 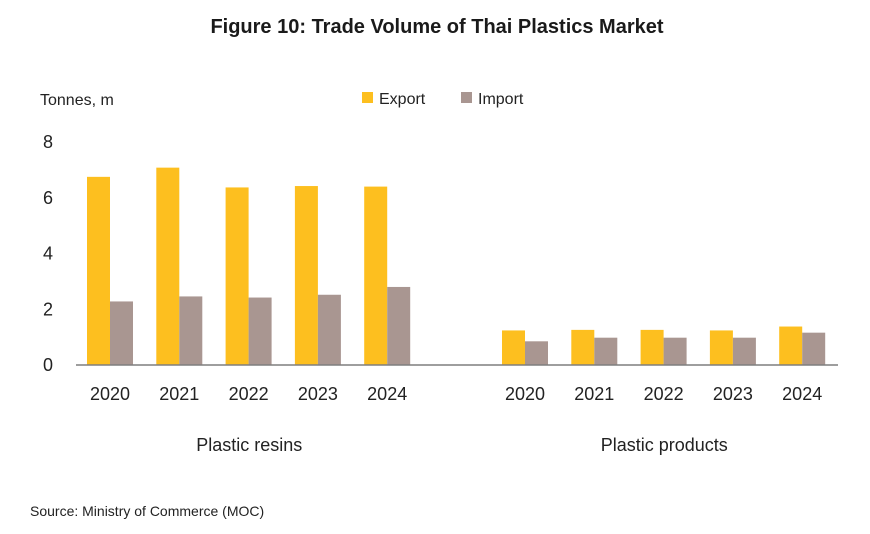 What do you see at coordinates (513, 347) in the screenshot?
I see `bar-export-products-2020` at bounding box center [513, 347].